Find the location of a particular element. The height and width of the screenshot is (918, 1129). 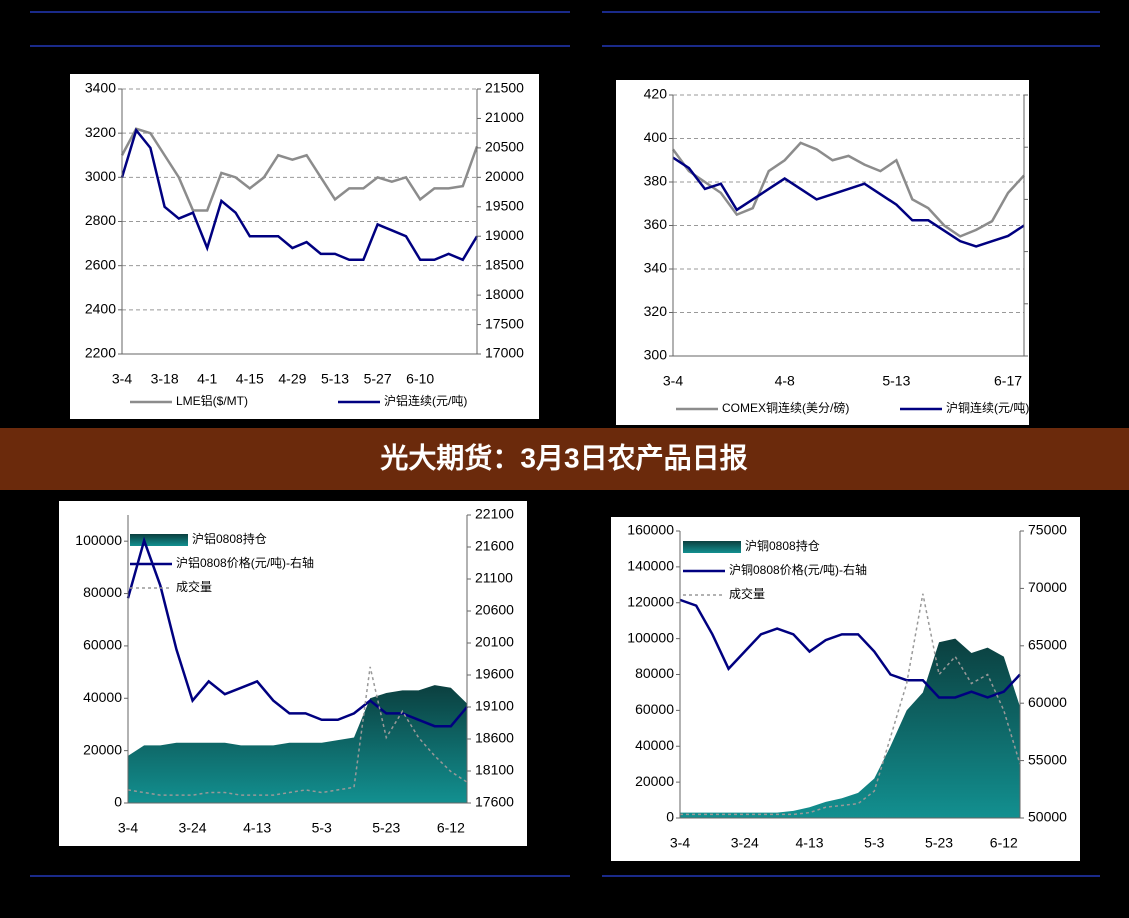

y-tick-label: 120000 is located at coordinates (650, 601).